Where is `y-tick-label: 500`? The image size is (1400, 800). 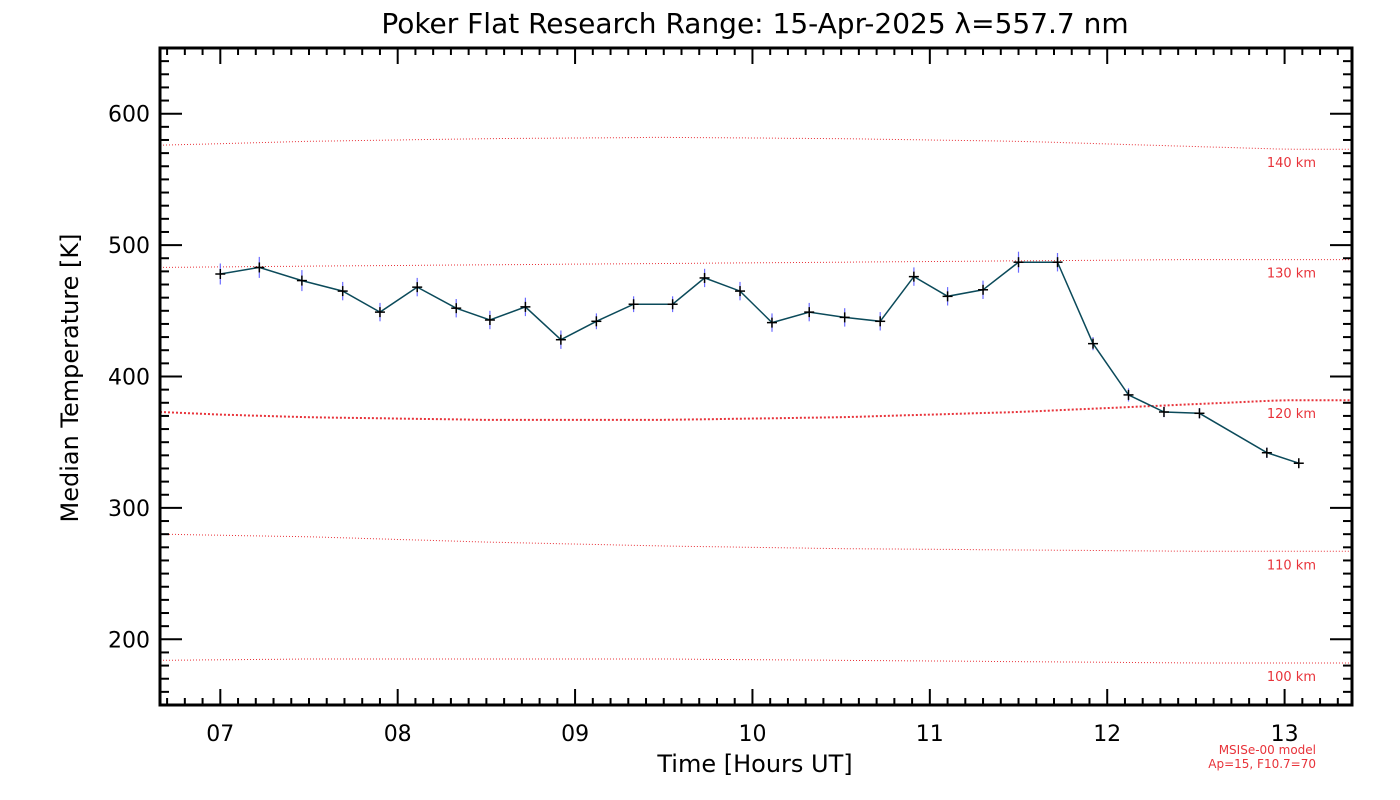
y-tick-label: 500 is located at coordinates (129, 246).